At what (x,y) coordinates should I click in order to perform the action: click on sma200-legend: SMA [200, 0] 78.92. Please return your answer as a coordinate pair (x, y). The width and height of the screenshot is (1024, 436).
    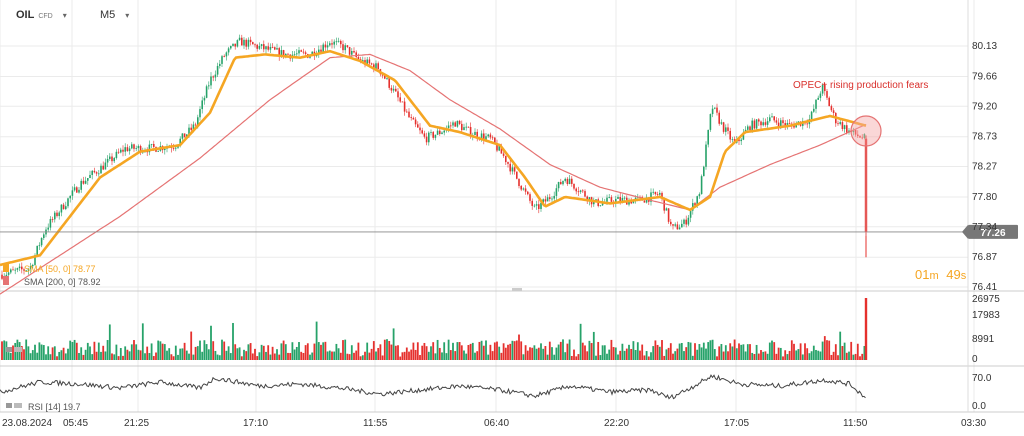
    Looking at the image, I should click on (52, 281).